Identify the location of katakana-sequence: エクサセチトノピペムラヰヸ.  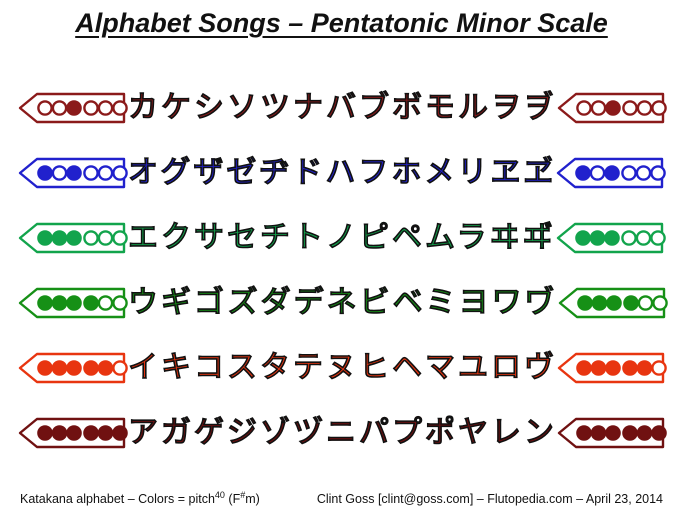
(342, 237).